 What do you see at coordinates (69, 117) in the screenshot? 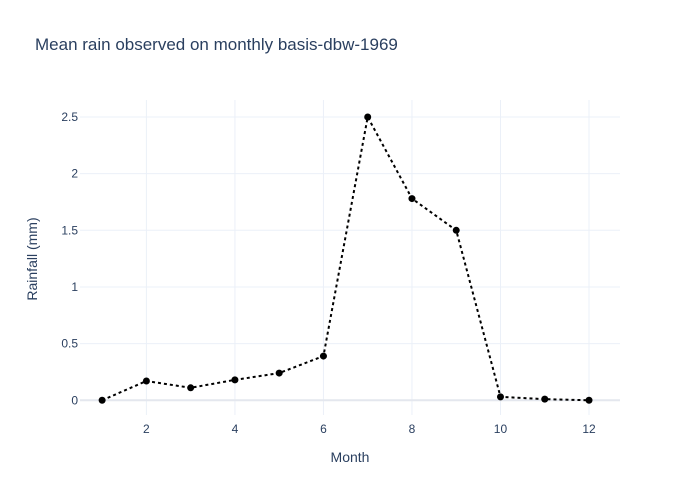
I see `y-tick-label: 2.5` at bounding box center [69, 117].